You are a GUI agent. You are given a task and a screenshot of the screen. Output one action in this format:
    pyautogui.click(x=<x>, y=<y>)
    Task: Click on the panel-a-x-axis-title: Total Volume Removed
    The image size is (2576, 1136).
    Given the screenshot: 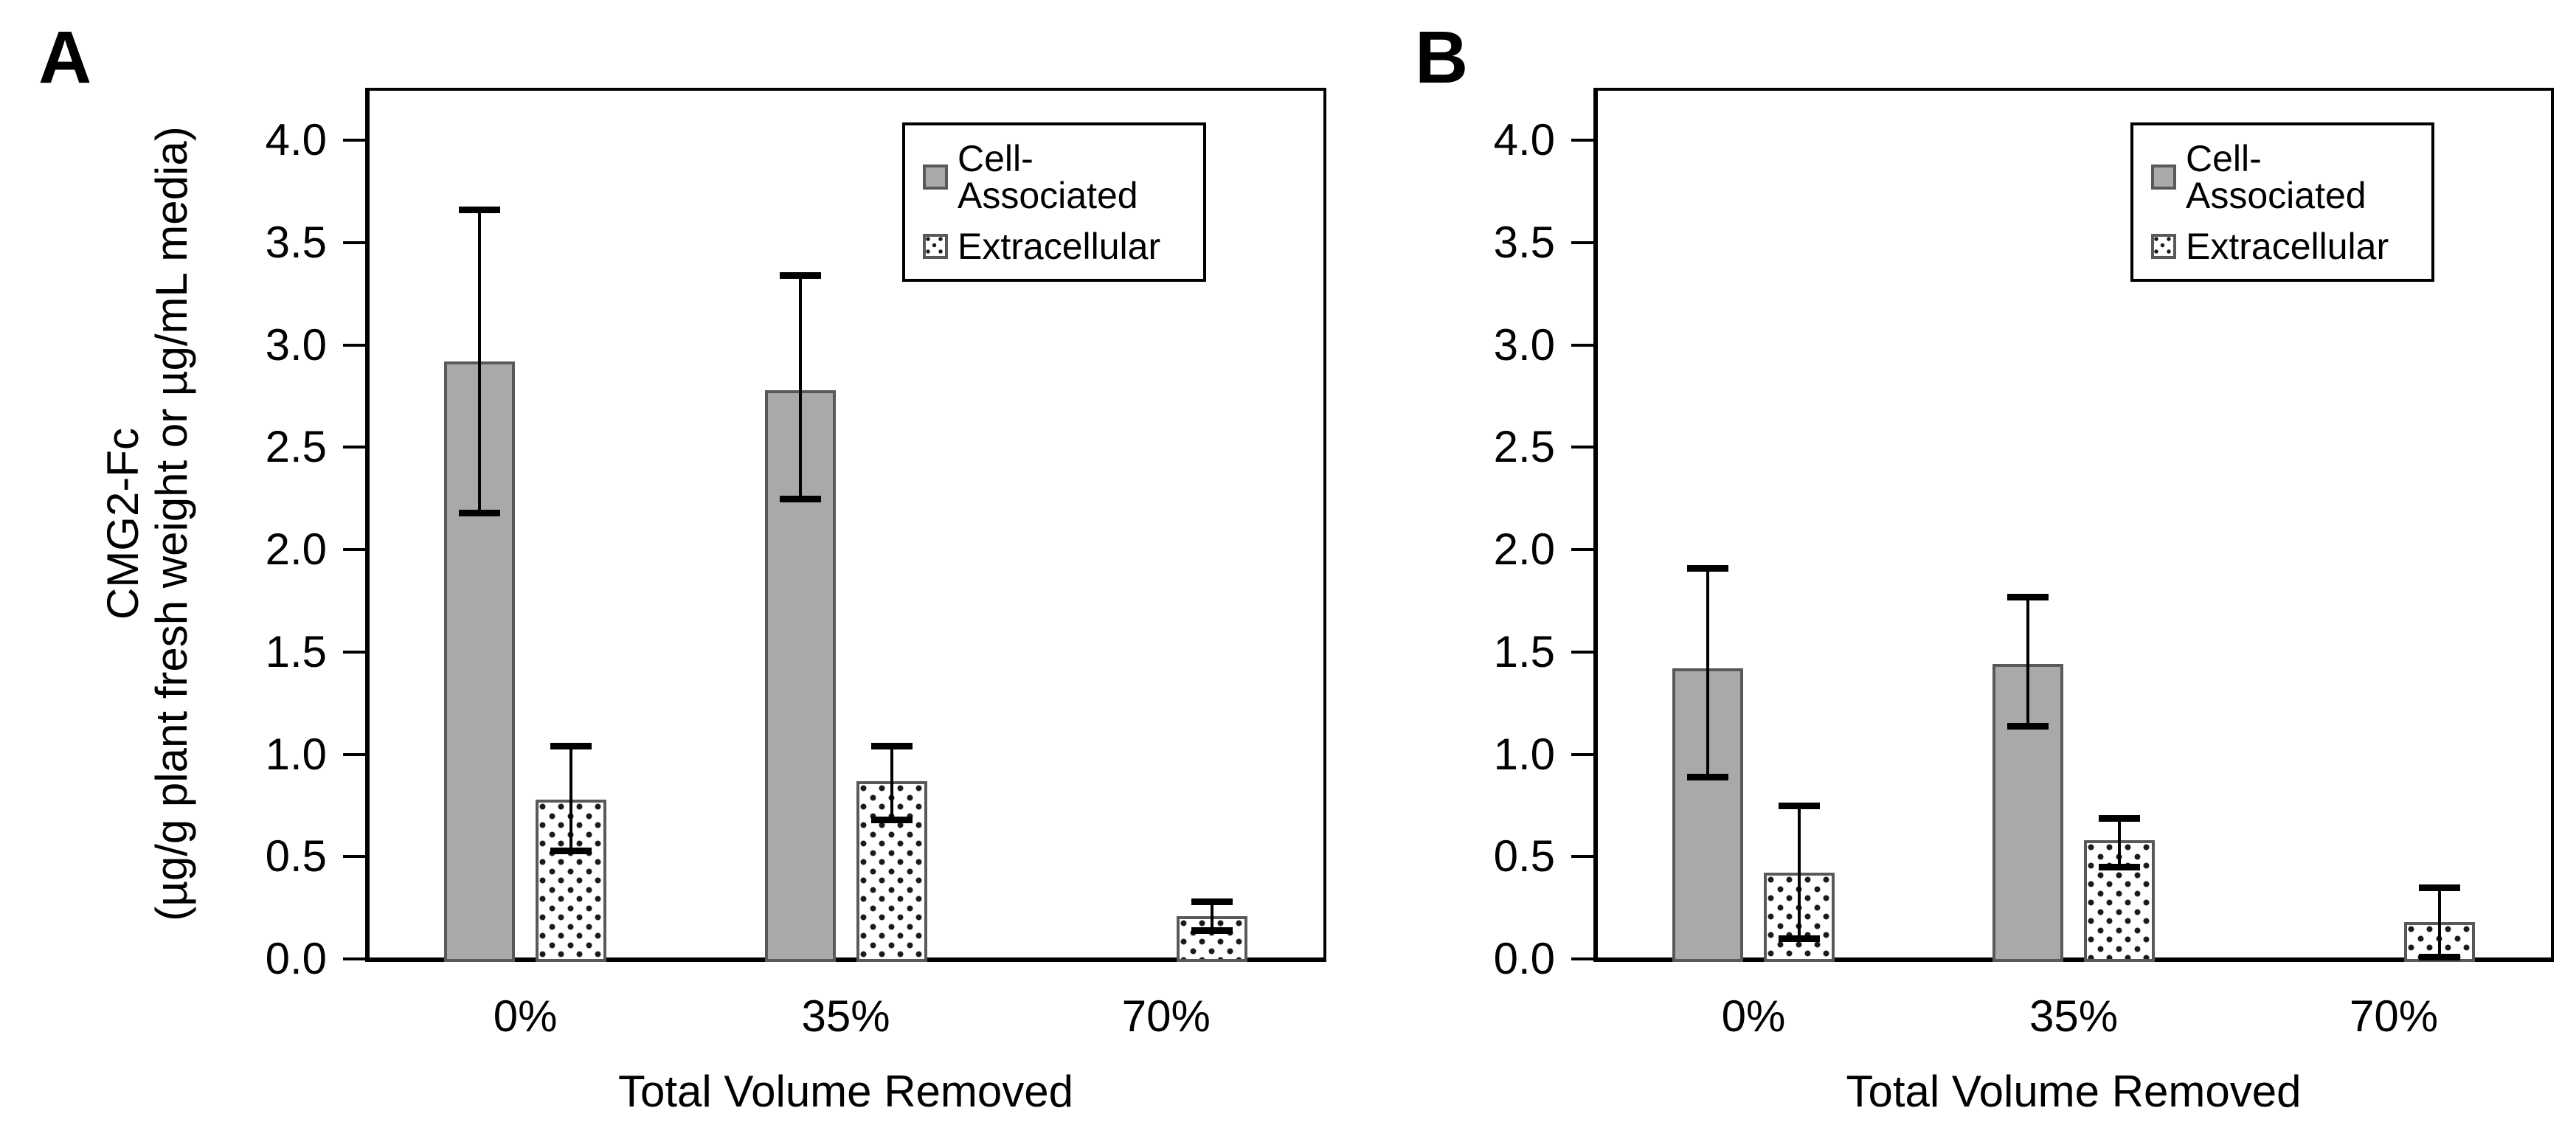 What is the action you would take?
    pyautogui.click(x=846, y=1092)
    